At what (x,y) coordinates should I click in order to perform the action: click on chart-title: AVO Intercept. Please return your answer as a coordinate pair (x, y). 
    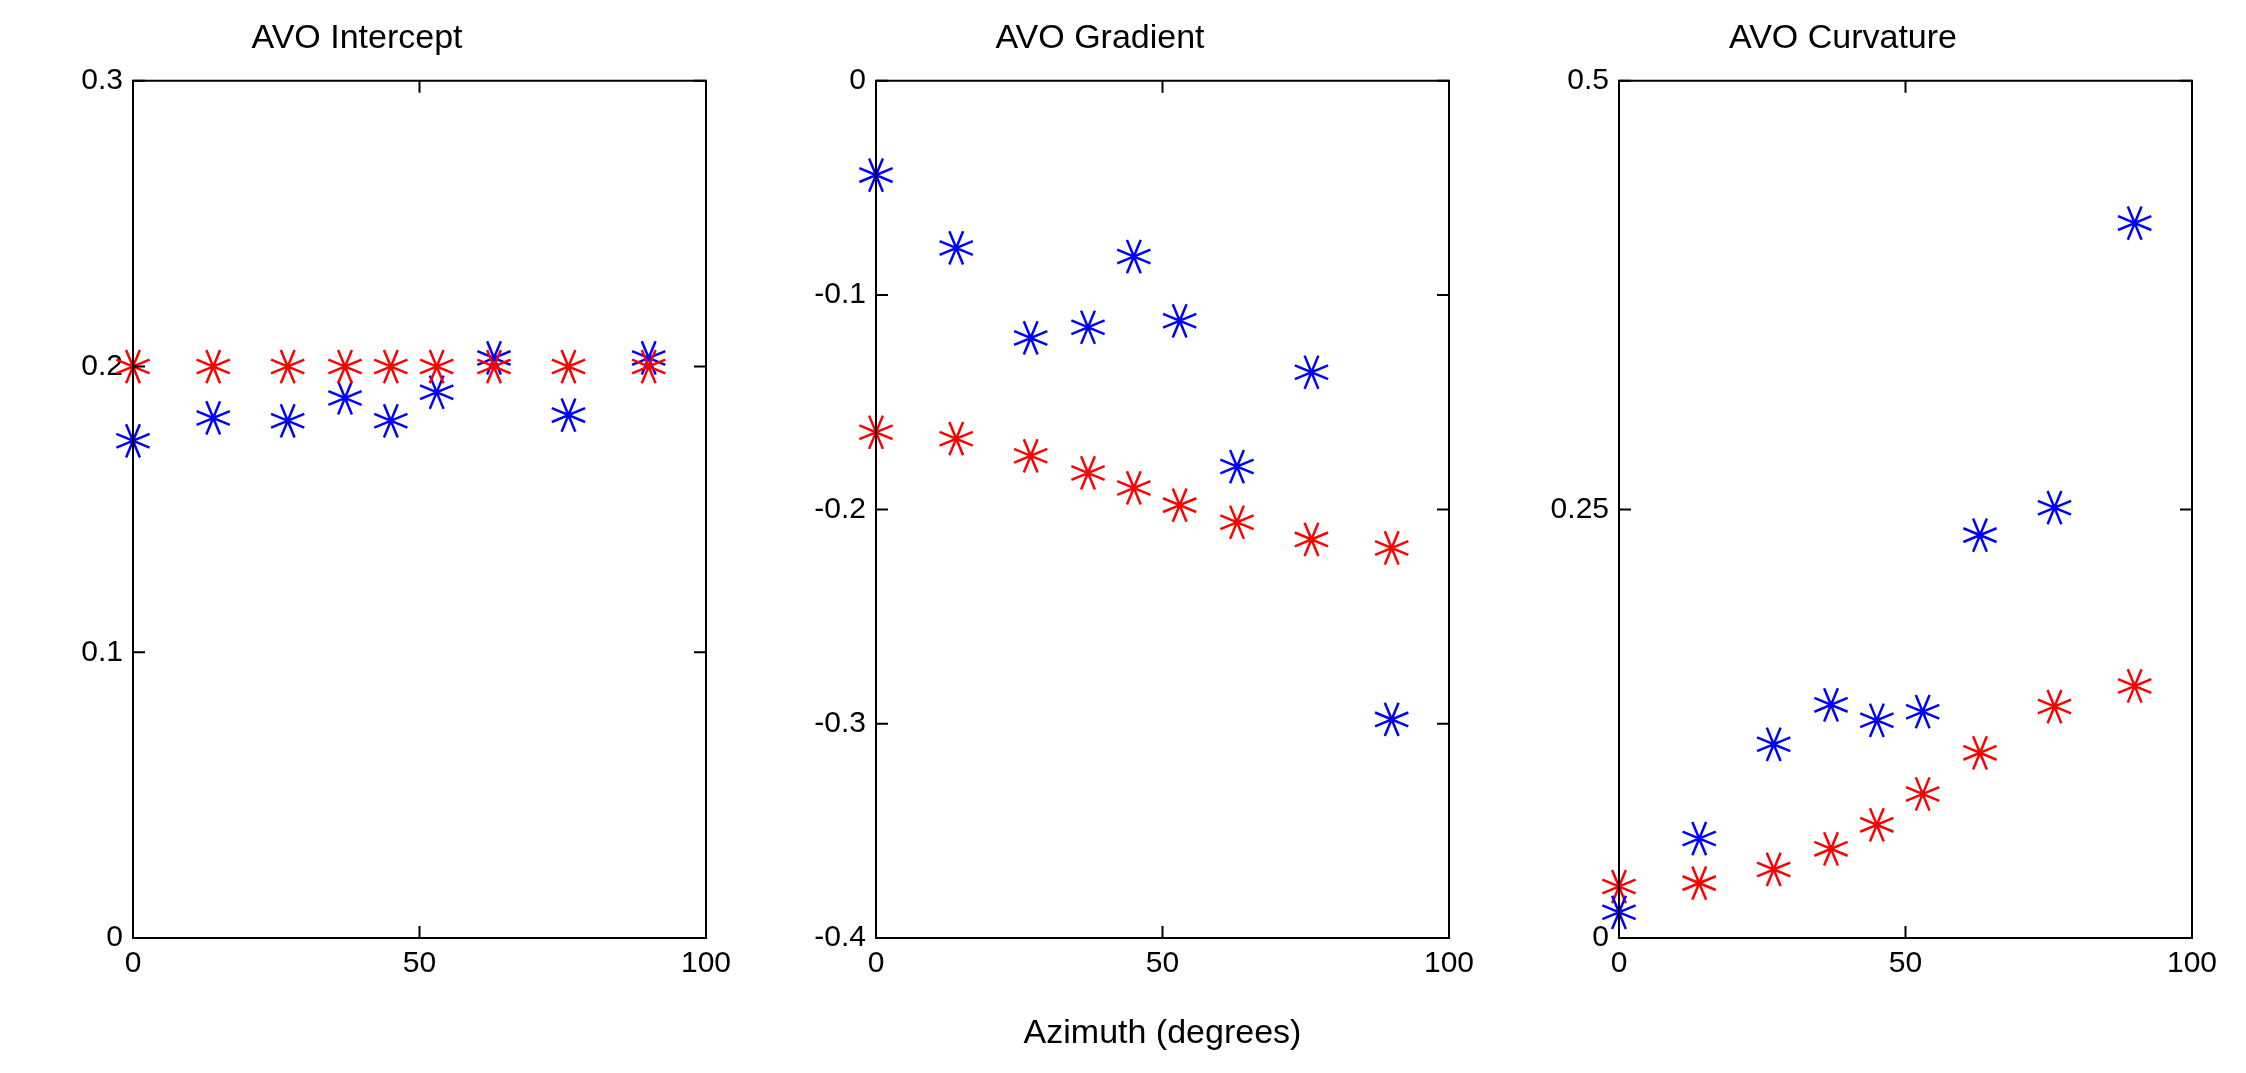
    Looking at the image, I should click on (357, 35).